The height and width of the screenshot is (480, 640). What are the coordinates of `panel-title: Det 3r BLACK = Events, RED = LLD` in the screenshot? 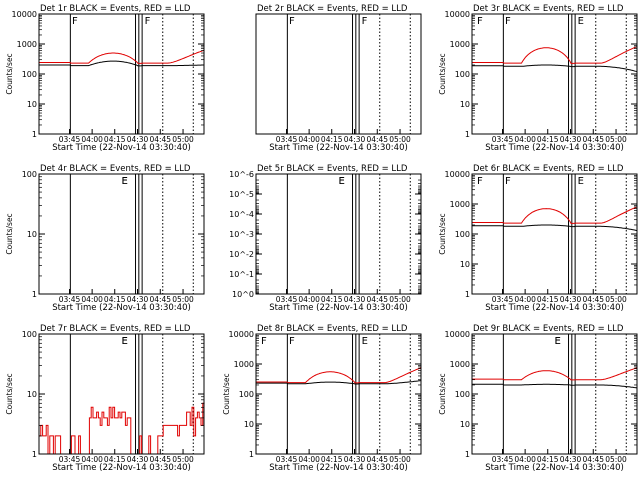 It's located at (548, 9).